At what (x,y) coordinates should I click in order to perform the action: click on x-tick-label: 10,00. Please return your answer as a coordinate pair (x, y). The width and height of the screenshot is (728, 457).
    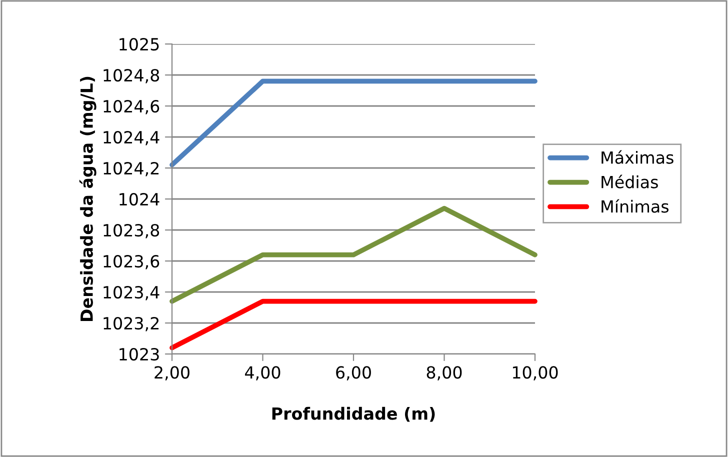
    Looking at the image, I should click on (535, 373).